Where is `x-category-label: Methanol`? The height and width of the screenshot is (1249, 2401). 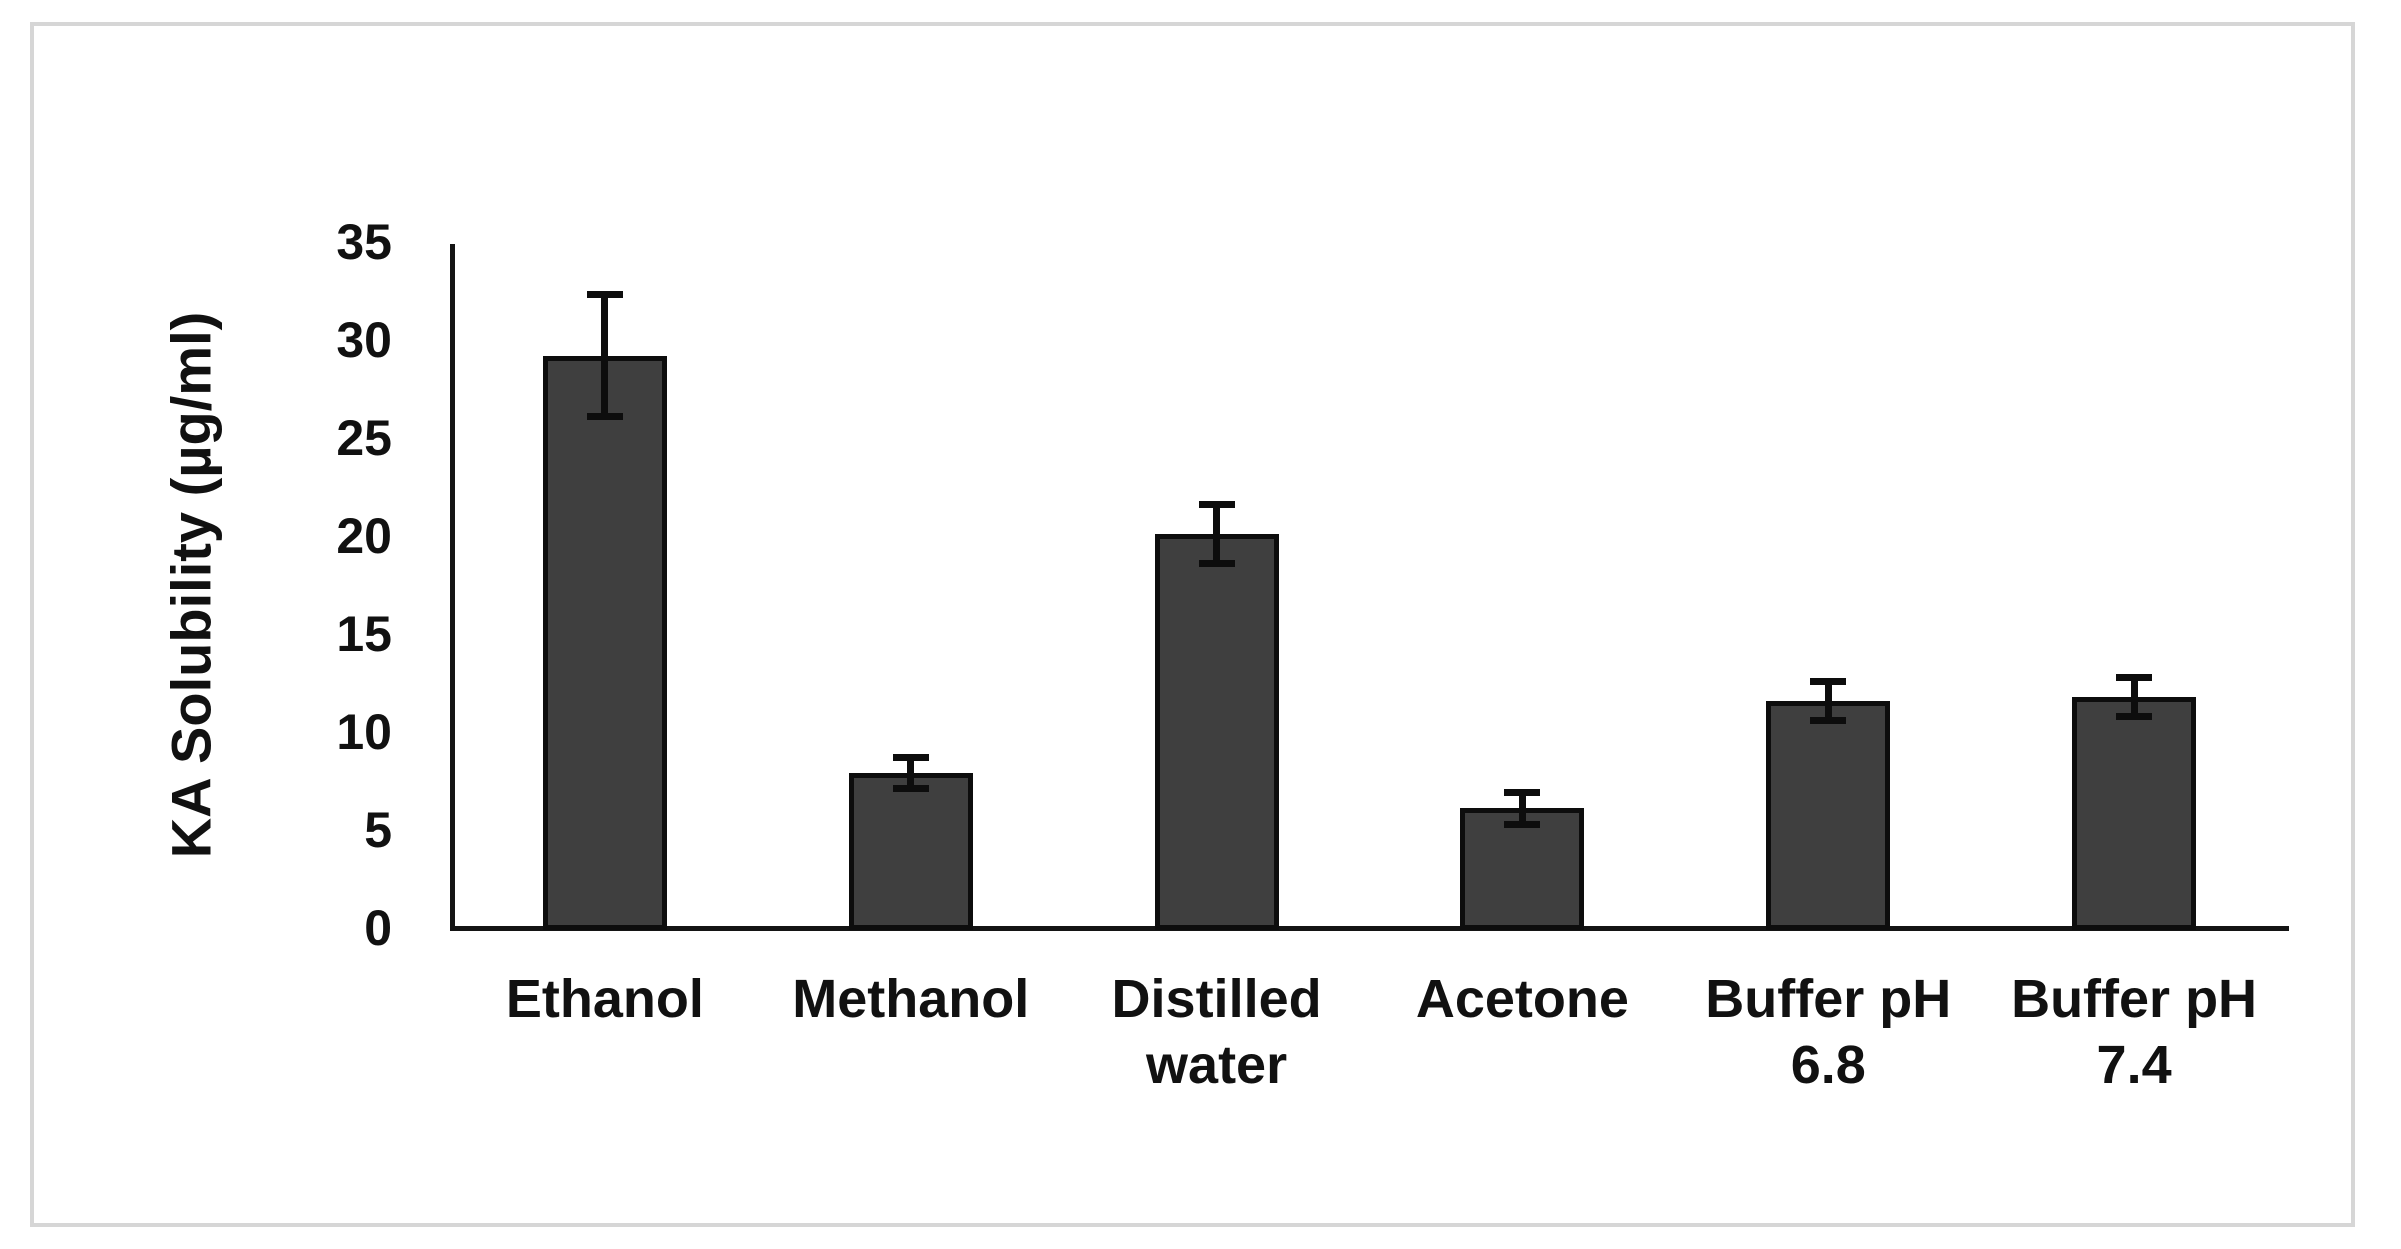
x-category-label: Methanol is located at coordinates (911, 999).